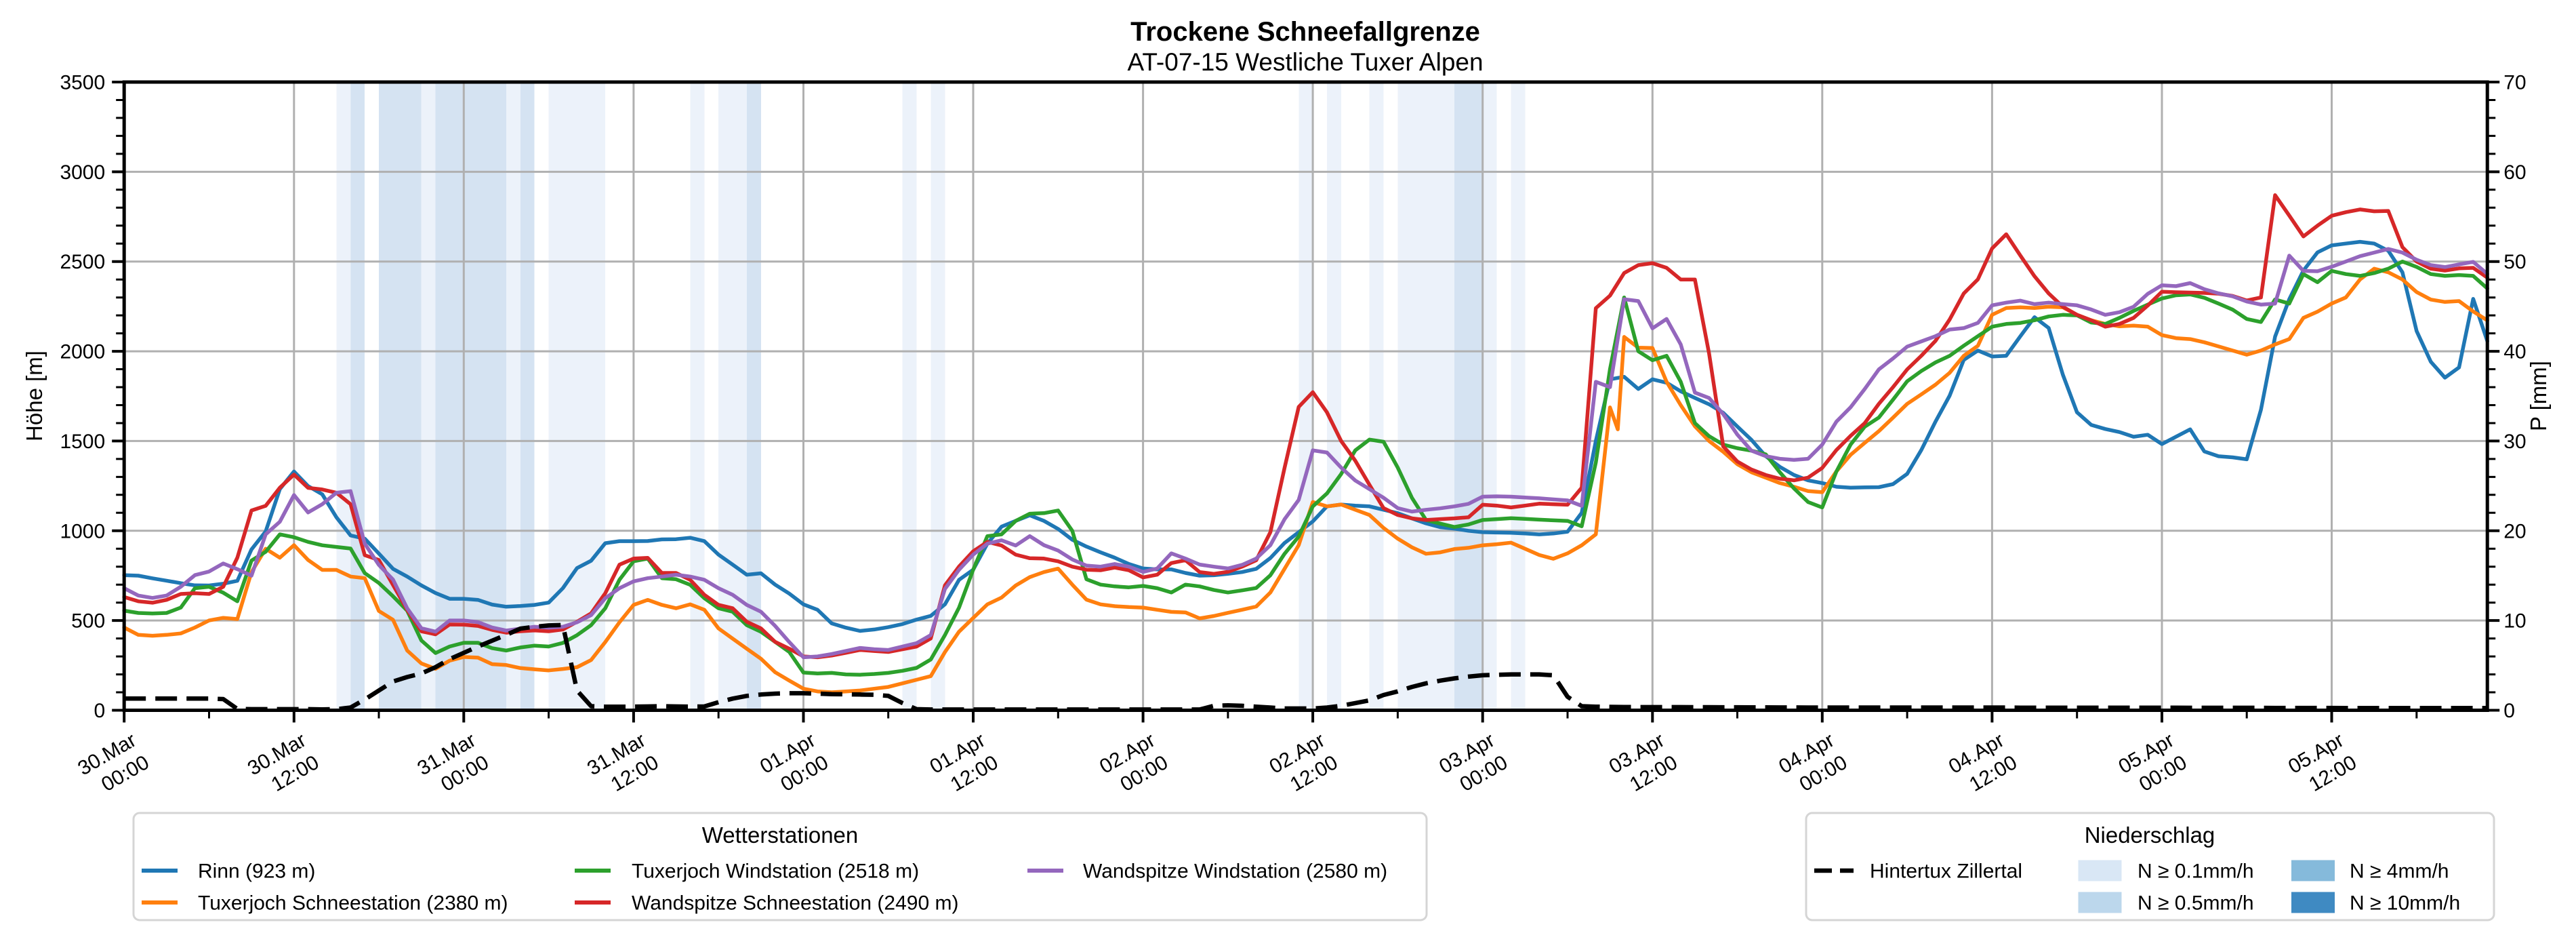 This screenshot has height=933, width=2576. Describe the element at coordinates (2514, 531) in the screenshot. I see `svg-text: 20` at that location.